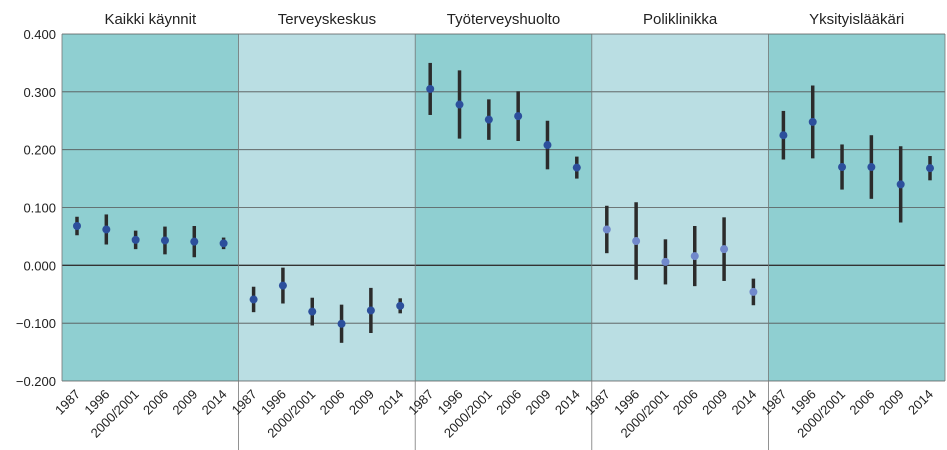  What do you see at coordinates (39, 34) in the screenshot?
I see `y-tick-label: 0.400` at bounding box center [39, 34].